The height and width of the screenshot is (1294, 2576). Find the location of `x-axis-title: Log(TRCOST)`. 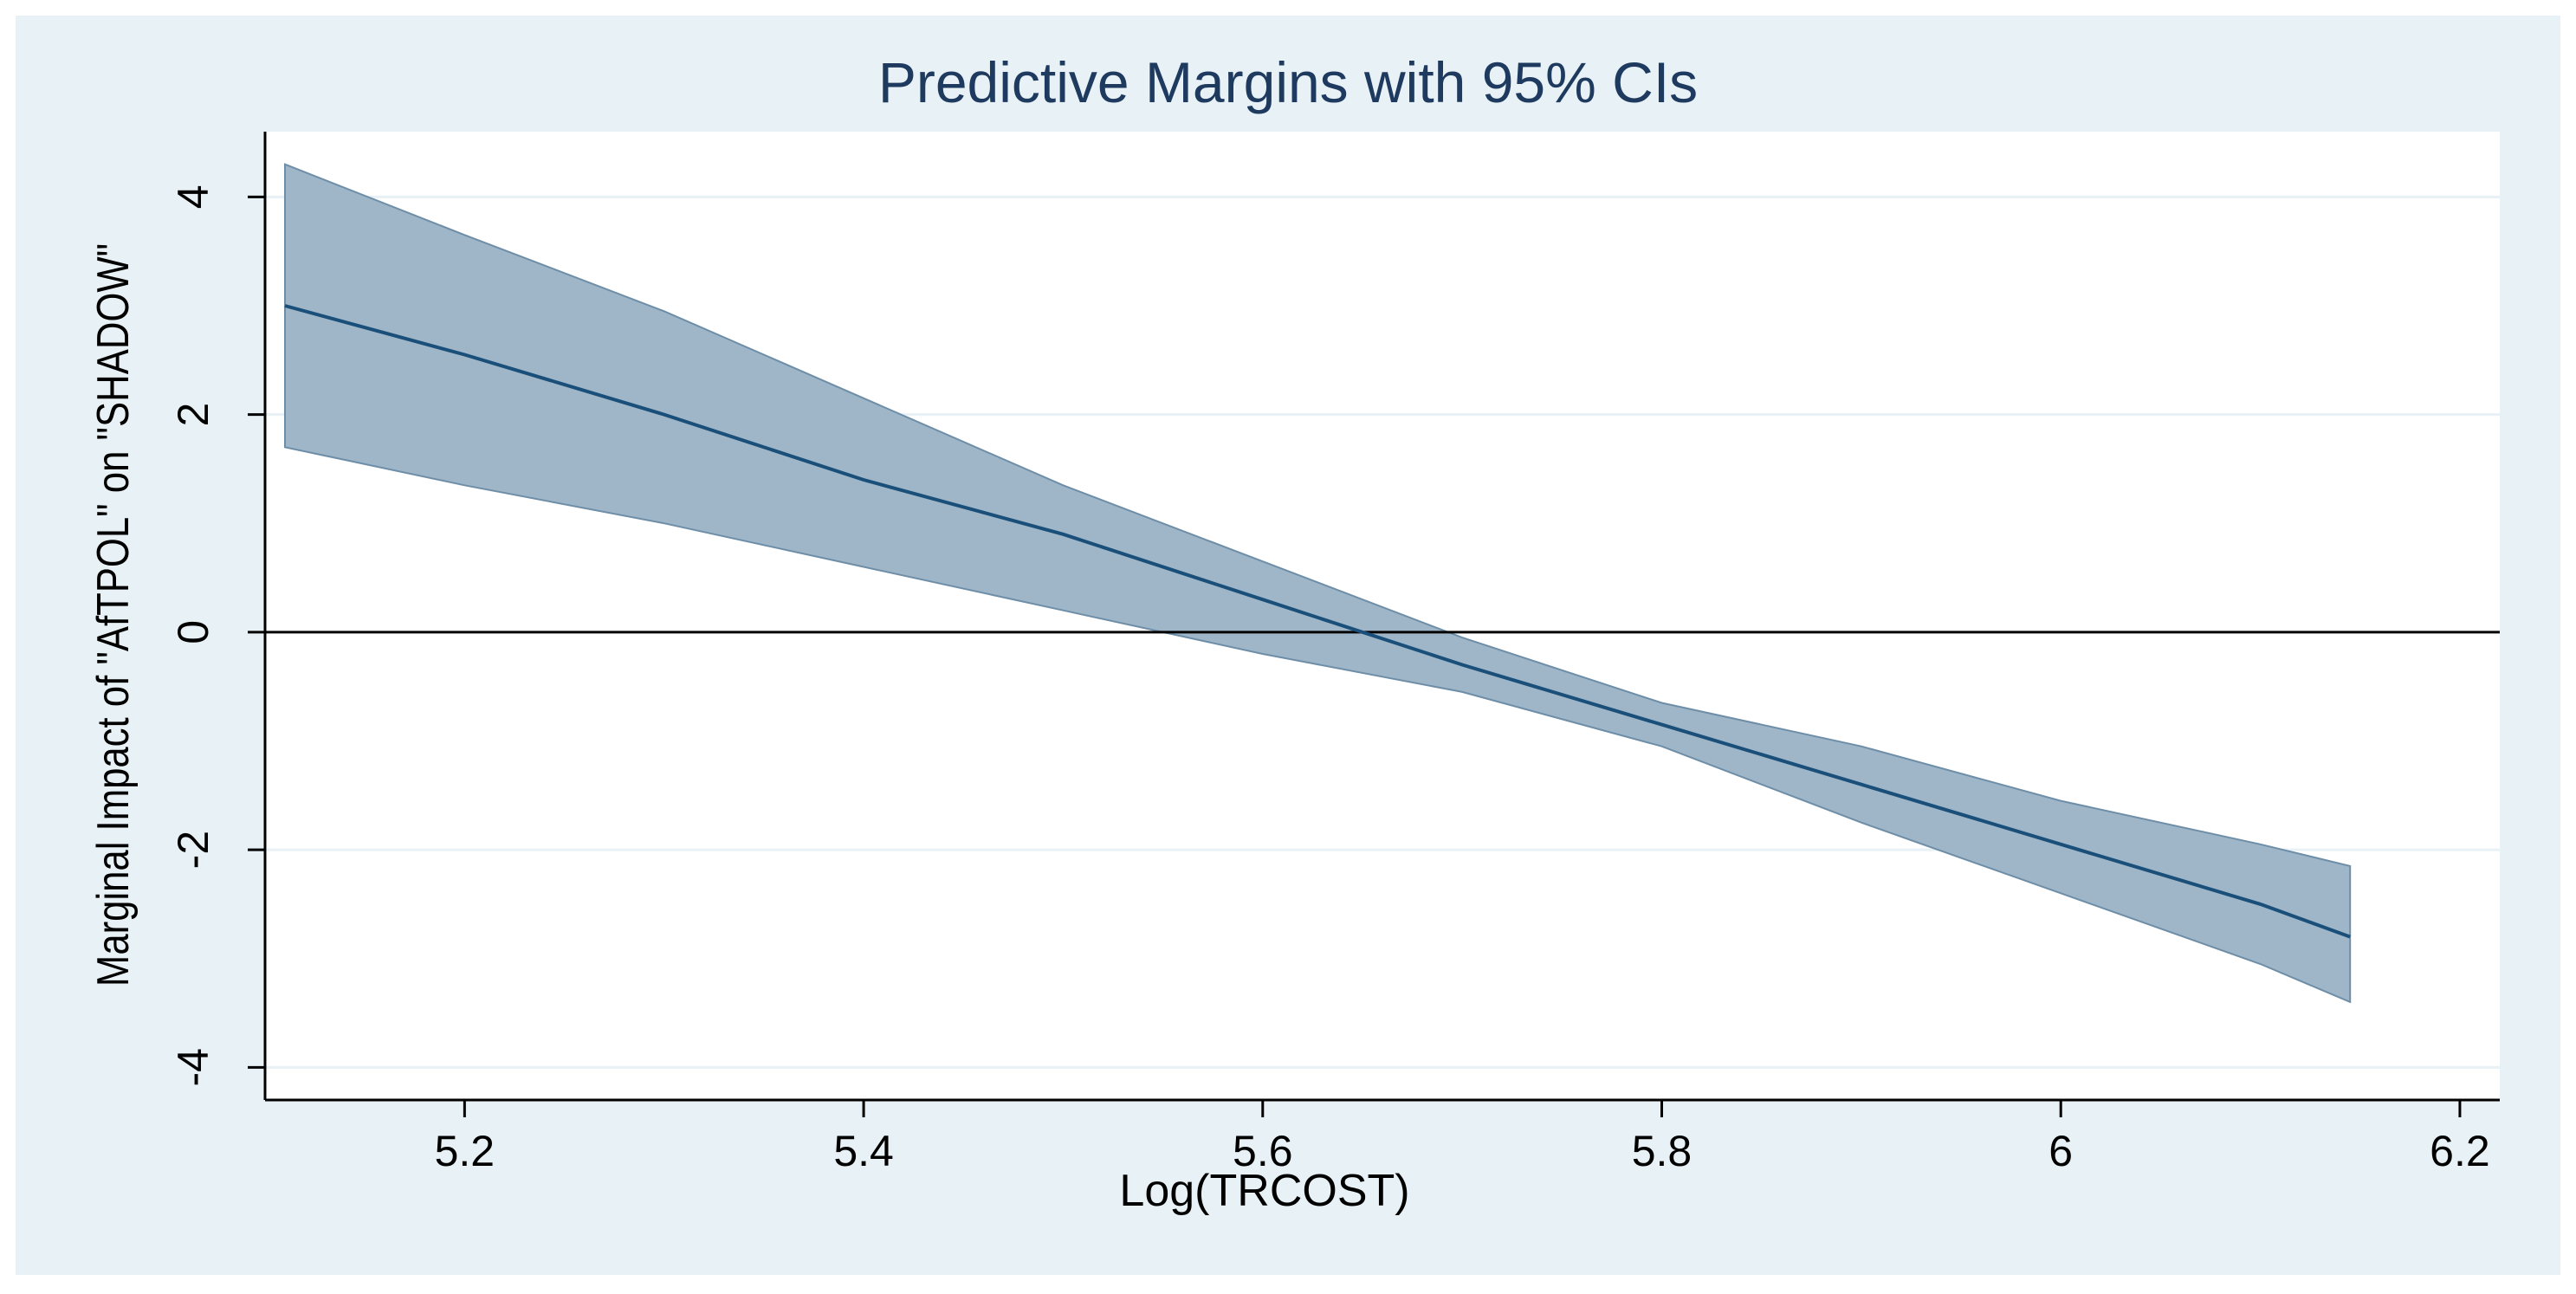

x-axis-title: Log(TRCOST) is located at coordinates (1264, 1191).